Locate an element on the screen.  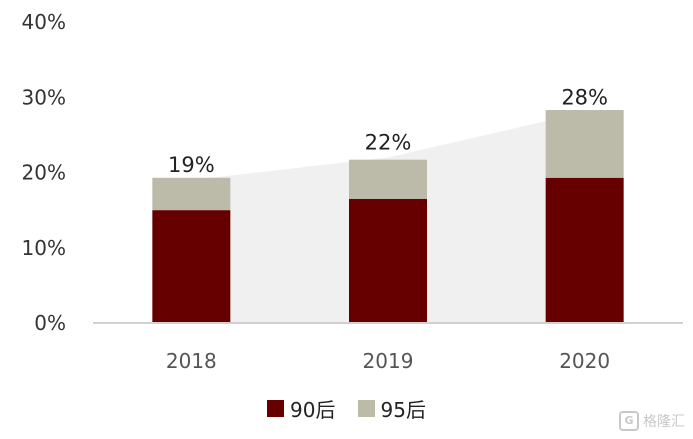
watermark-logo-icon: G is located at coordinates (629, 421).